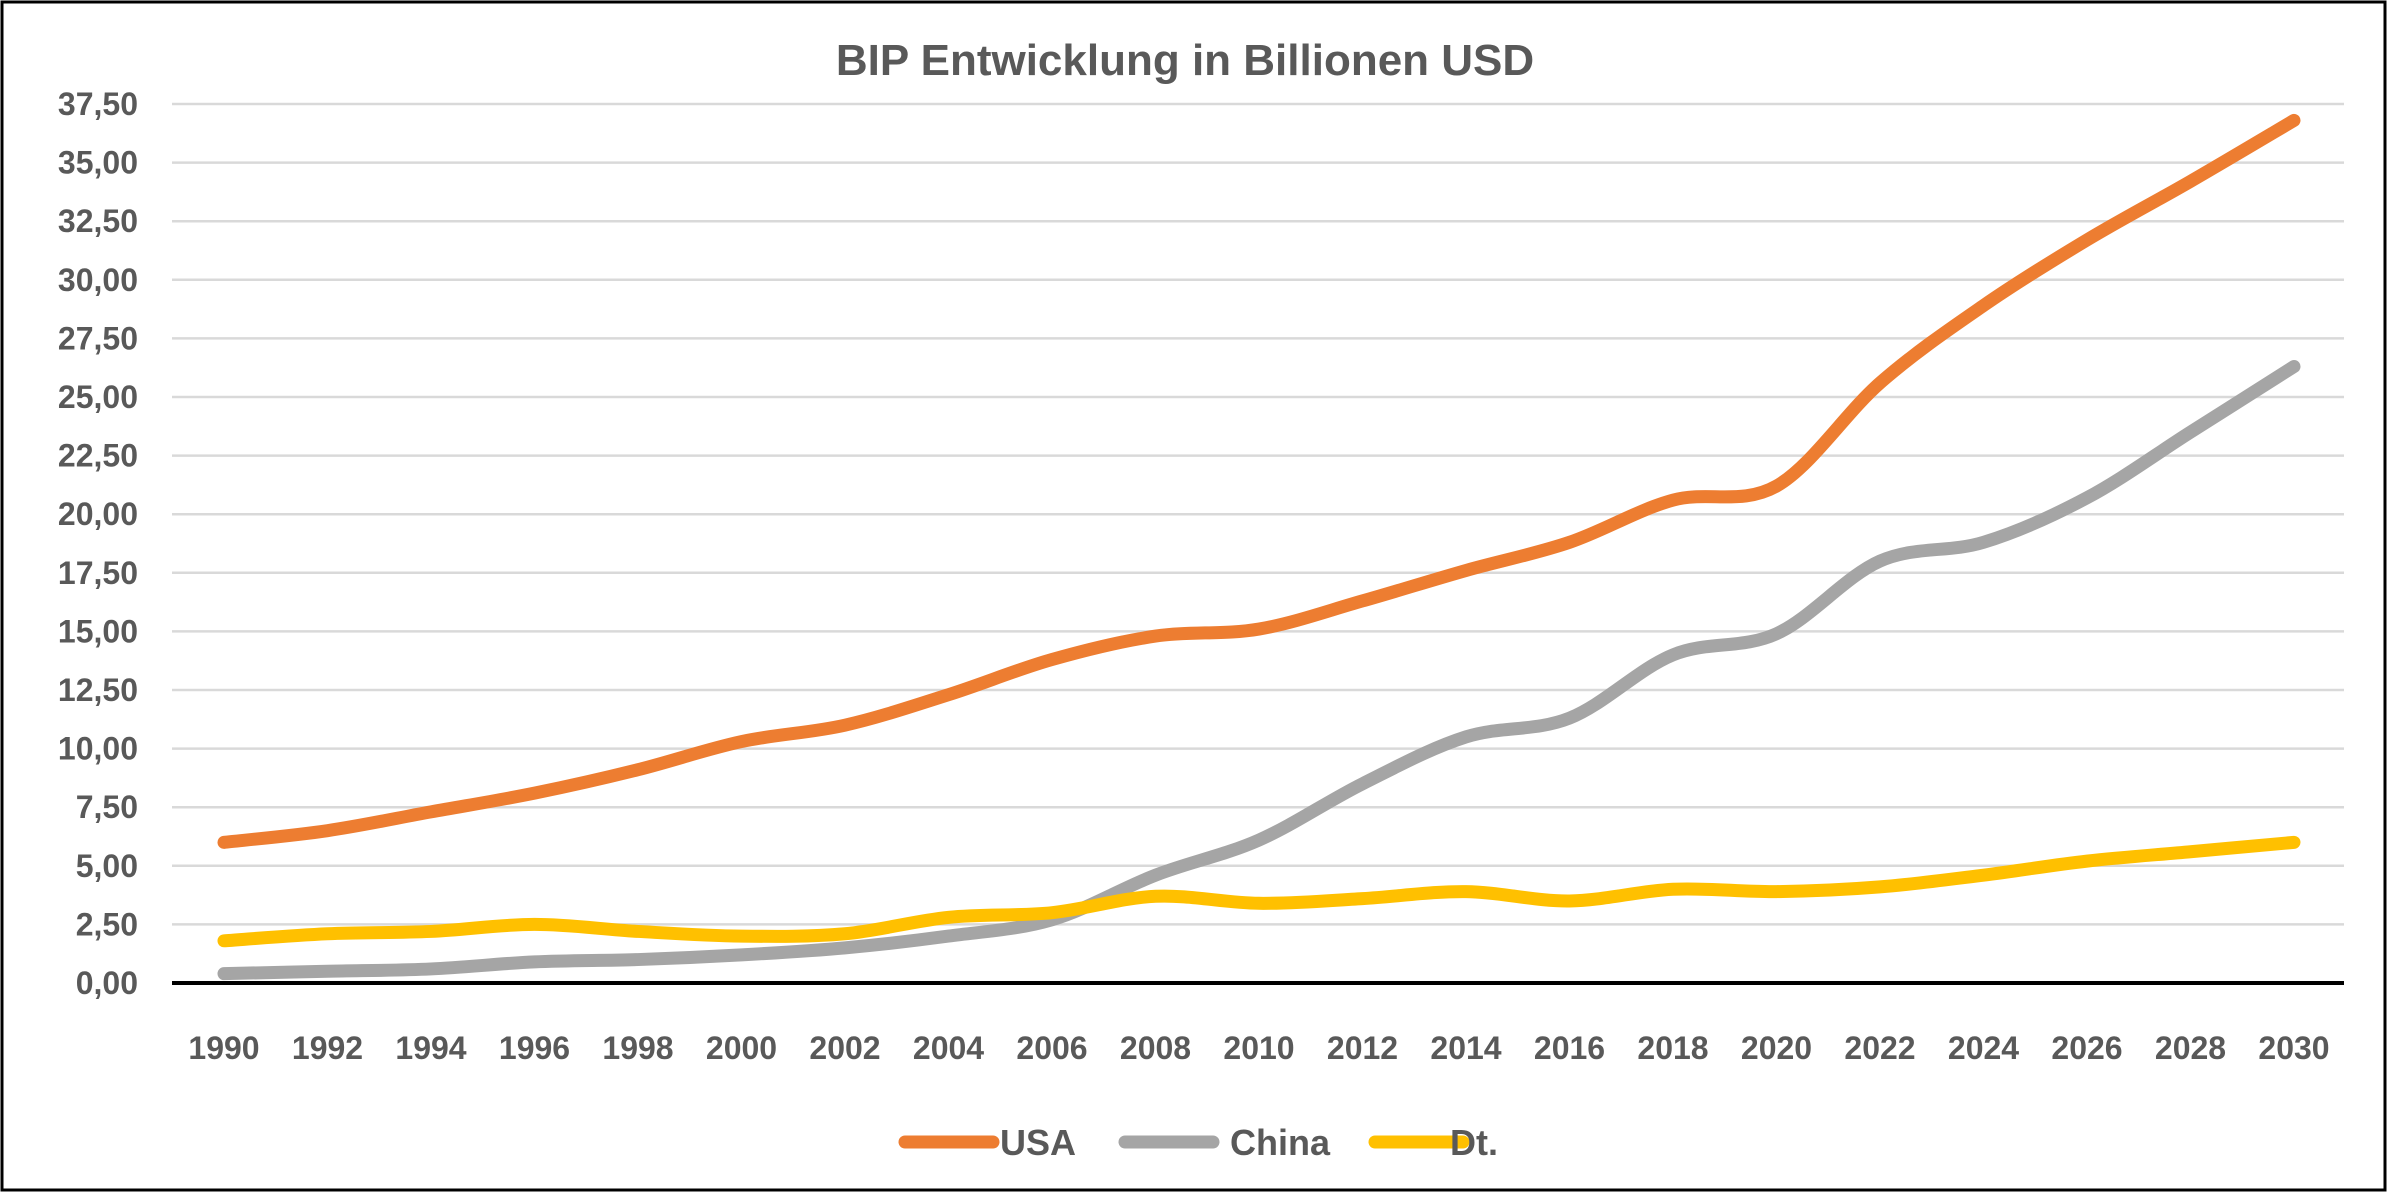 The image size is (2387, 1192). I want to click on legend-label: Dt., so click(1474, 1142).